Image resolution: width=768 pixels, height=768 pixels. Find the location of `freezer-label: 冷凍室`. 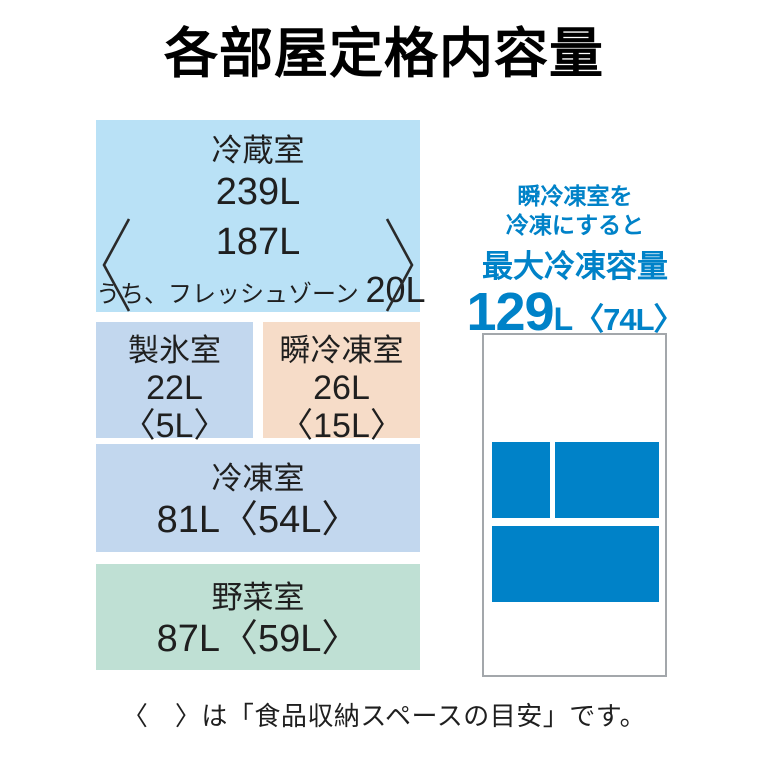

freezer-label: 冷凍室 is located at coordinates (258, 478).